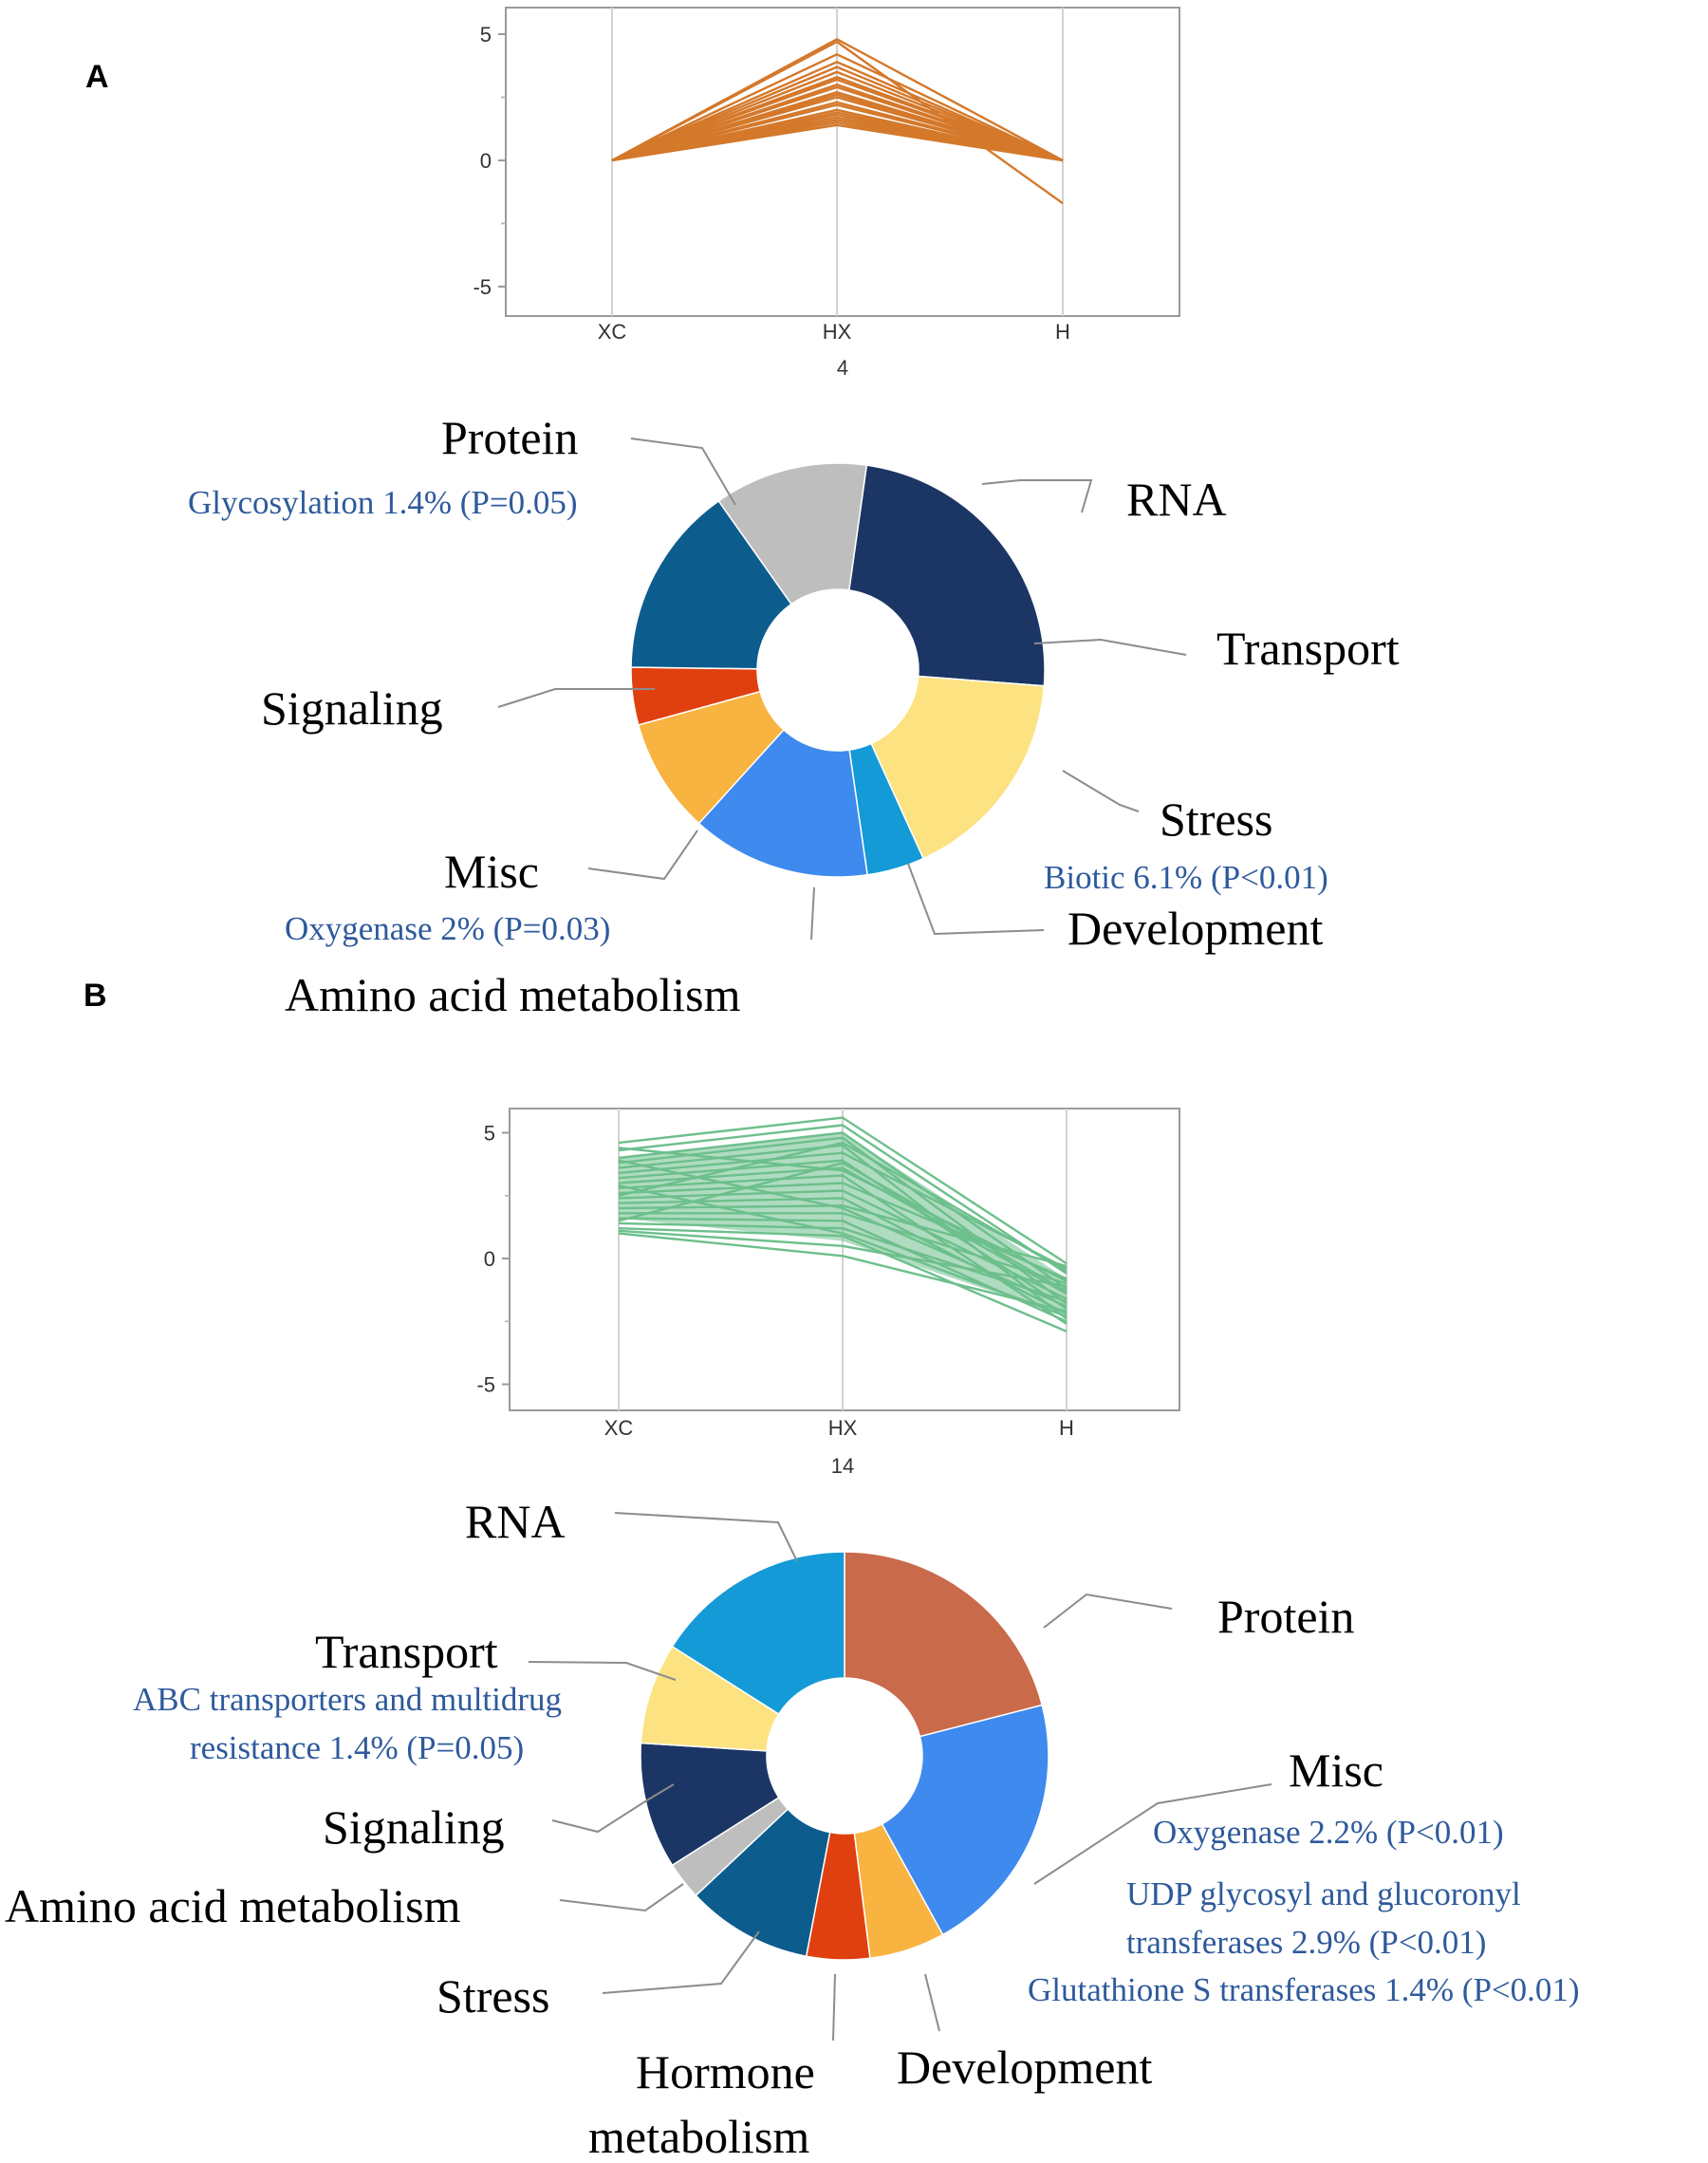 This screenshot has width=1708, height=2163. Describe the element at coordinates (698, 2136) in the screenshot. I see `label-hormone-b-line2: metabolism` at that location.